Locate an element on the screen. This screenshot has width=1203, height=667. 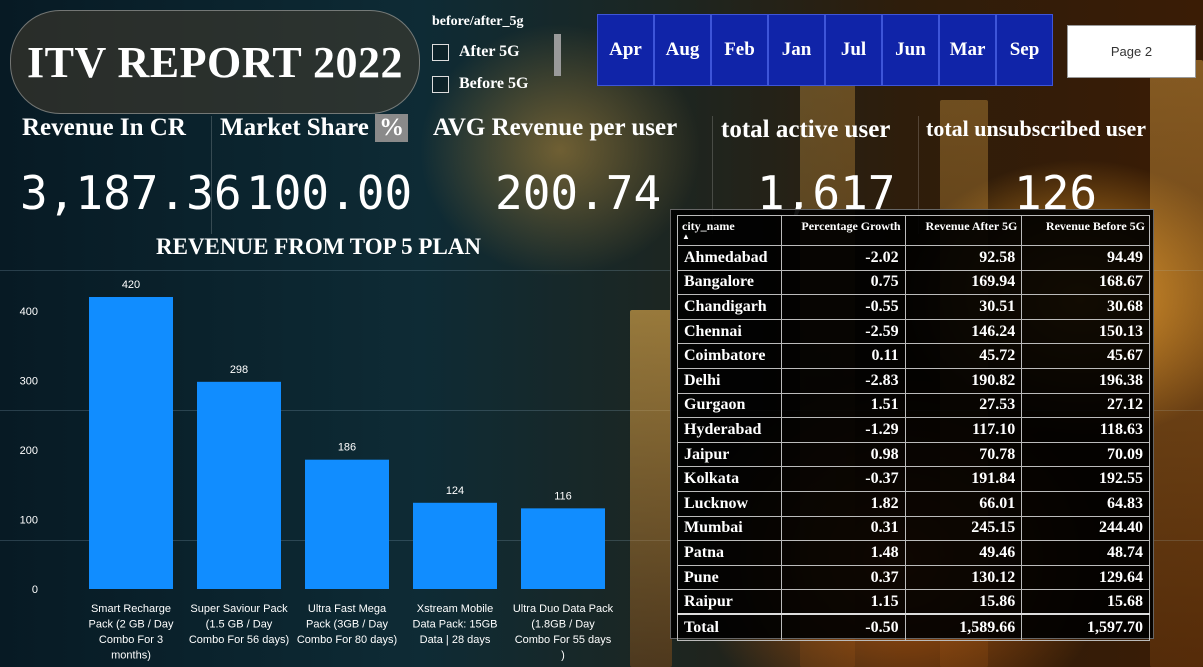
x-tick-label: Combo For 3 is located at coordinates (131, 640).